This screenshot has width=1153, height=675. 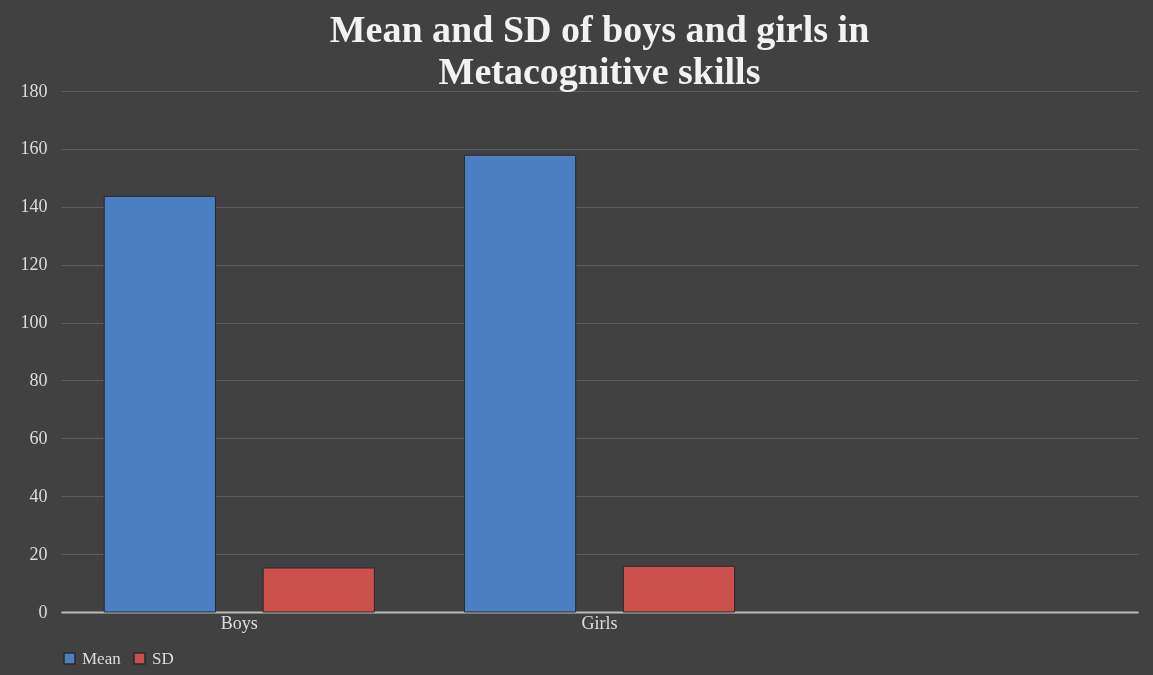 I want to click on y-tick-label: 140, so click(x=34, y=206).